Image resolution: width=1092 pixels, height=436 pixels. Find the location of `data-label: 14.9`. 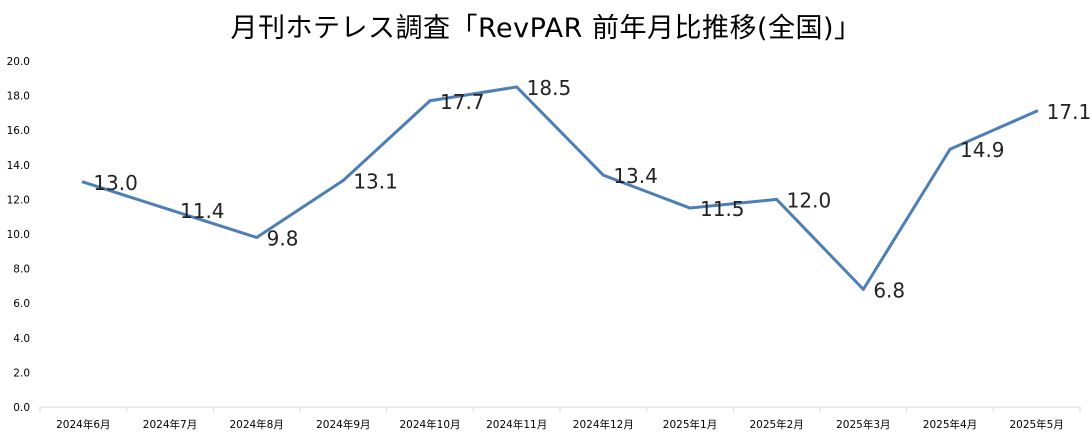

data-label: 14.9 is located at coordinates (982, 150).